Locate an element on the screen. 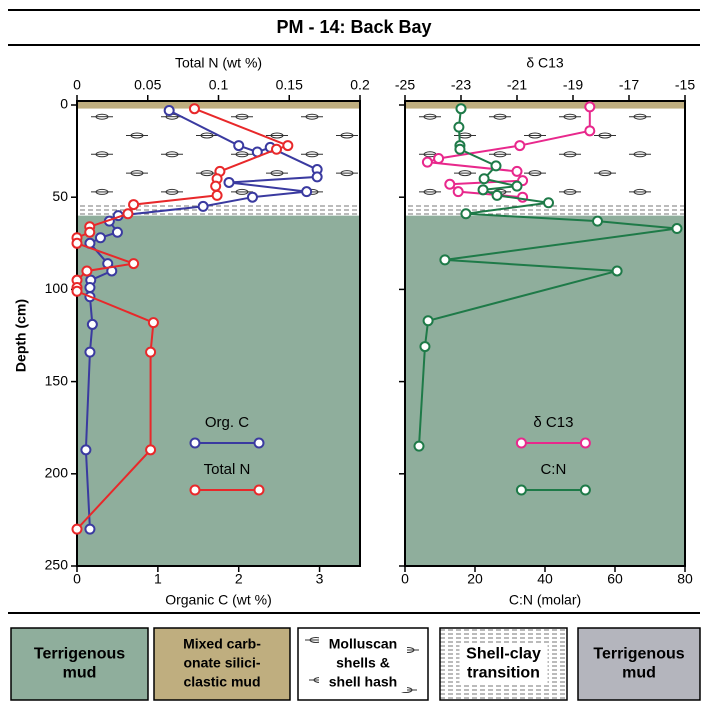 Image resolution: width=708 pixels, height=711 pixels. x-tick-label: 20 is located at coordinates (475, 579).